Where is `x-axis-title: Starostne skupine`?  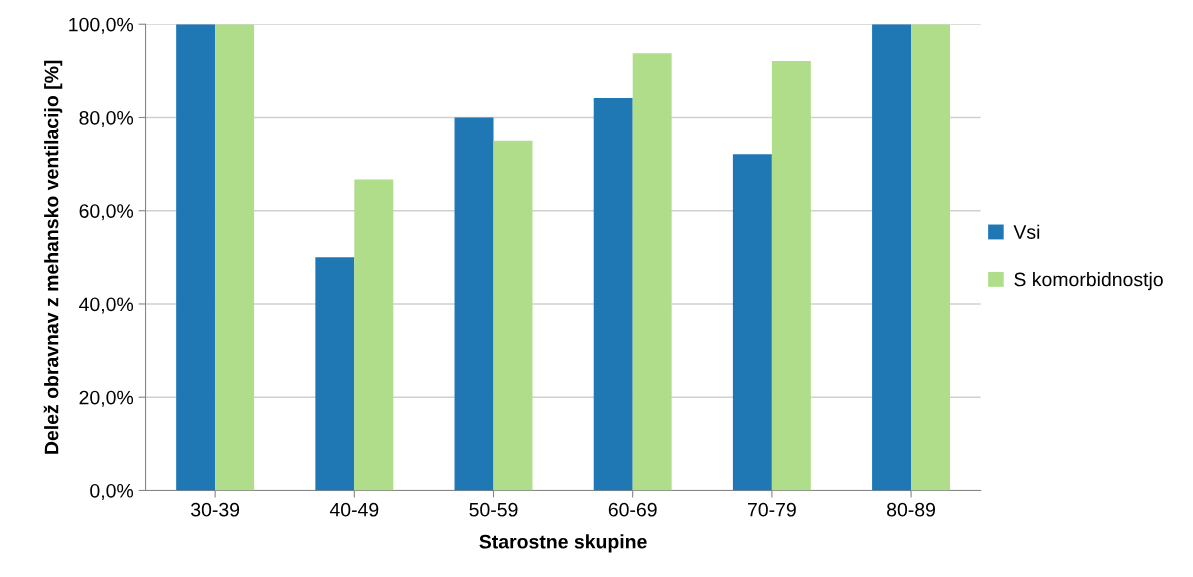 x-axis-title: Starostne skupine is located at coordinates (563, 543).